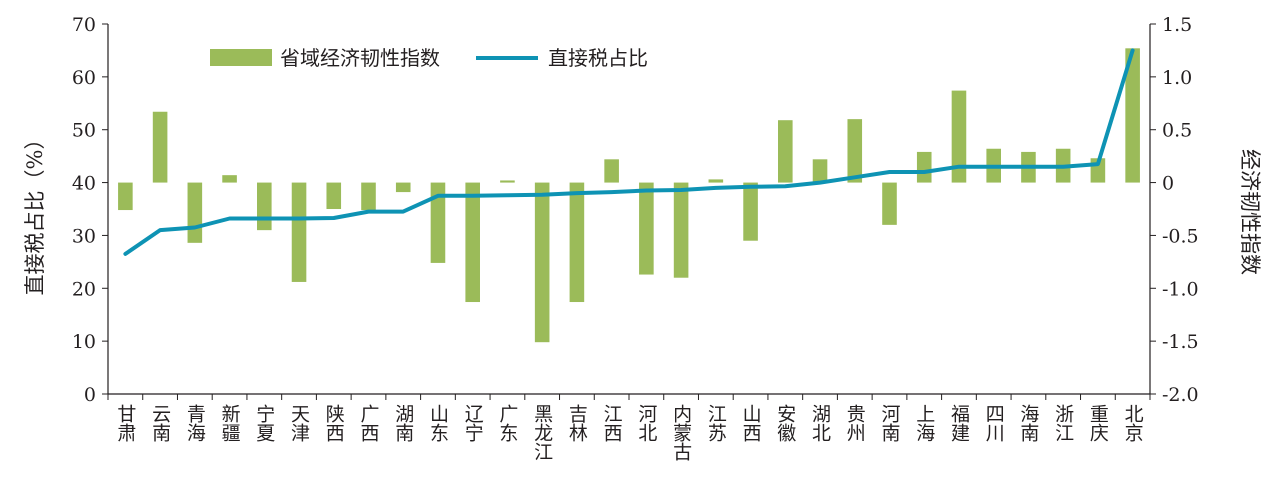 The height and width of the screenshot is (489, 1267). I want to click on category-label: 贵州, so click(855, 423).